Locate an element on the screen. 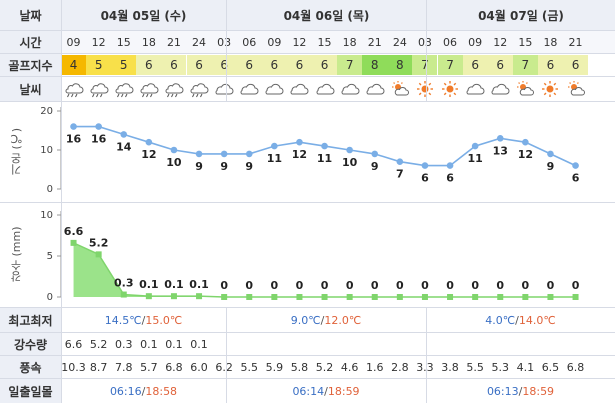 The width and height of the screenshot is (615, 403). sunset-time: 18:59 is located at coordinates (343, 391).